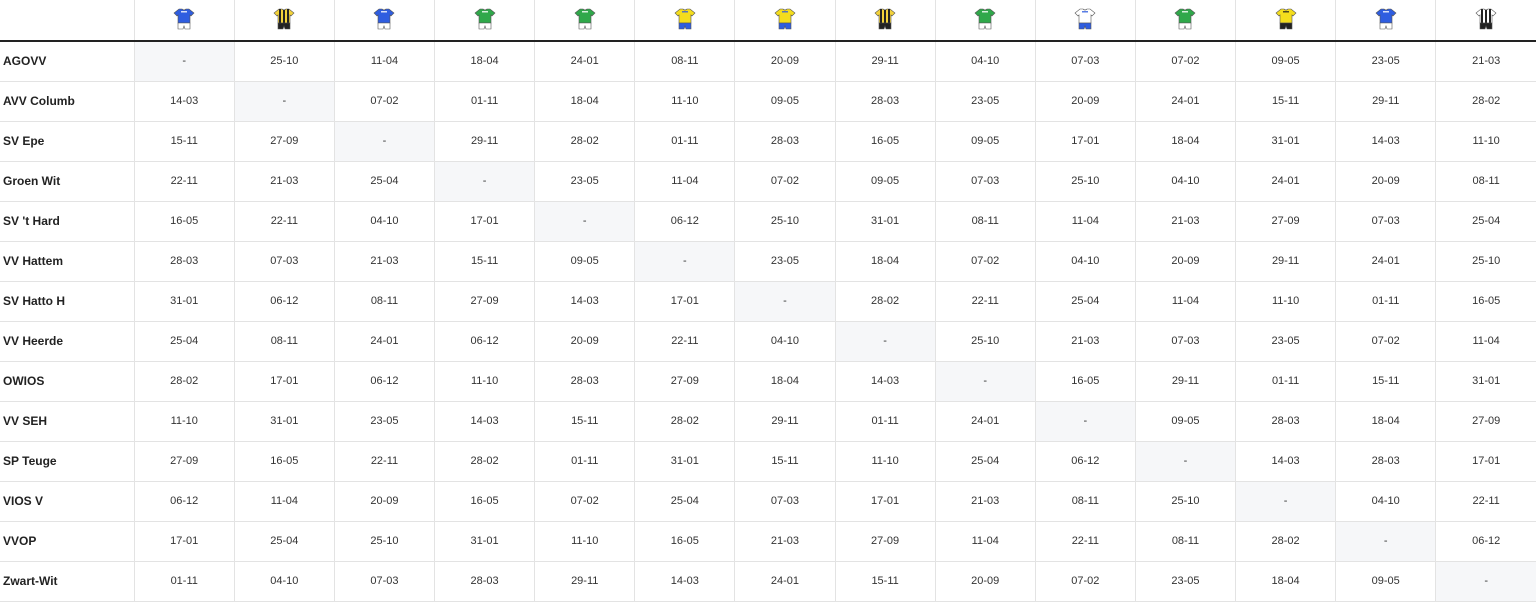 Image resolution: width=1536 pixels, height=602 pixels. Describe the element at coordinates (885, 541) in the screenshot. I see `match-date-cell: 27-09` at that location.